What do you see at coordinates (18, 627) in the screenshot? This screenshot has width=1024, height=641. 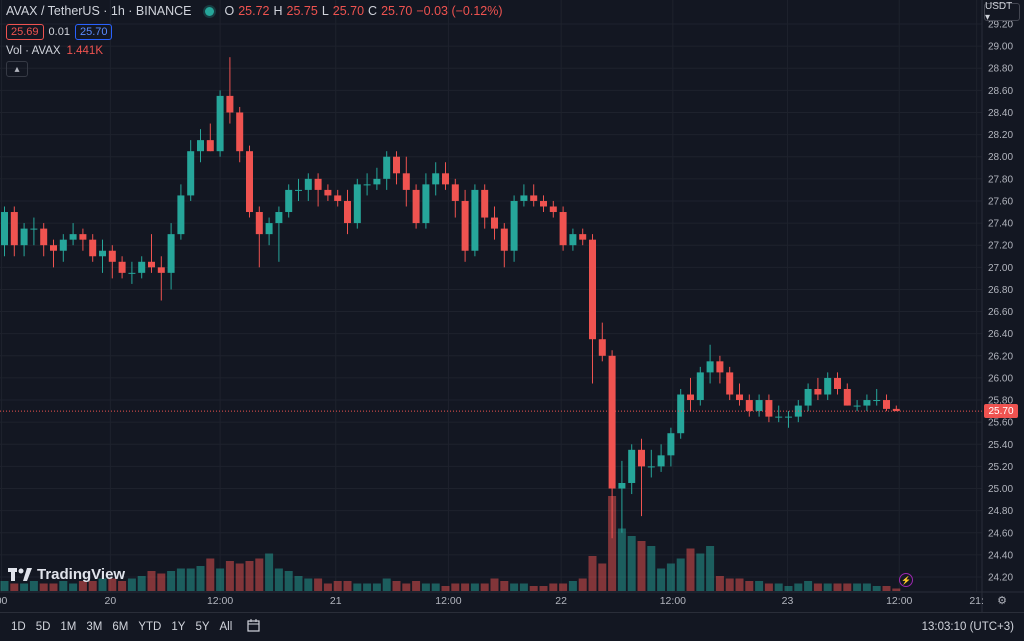 I see `range-1d: 1D` at bounding box center [18, 627].